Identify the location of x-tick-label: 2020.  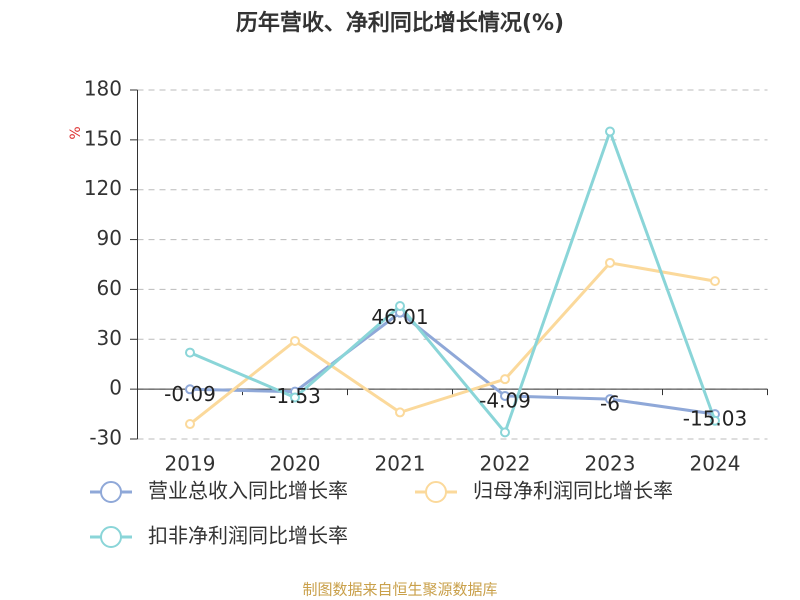
(295, 464).